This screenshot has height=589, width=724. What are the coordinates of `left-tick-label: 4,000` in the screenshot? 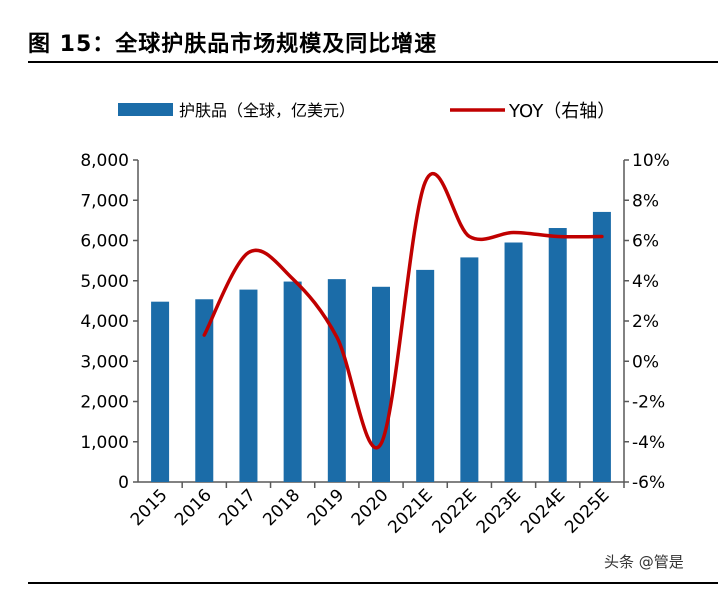 It's located at (104, 322).